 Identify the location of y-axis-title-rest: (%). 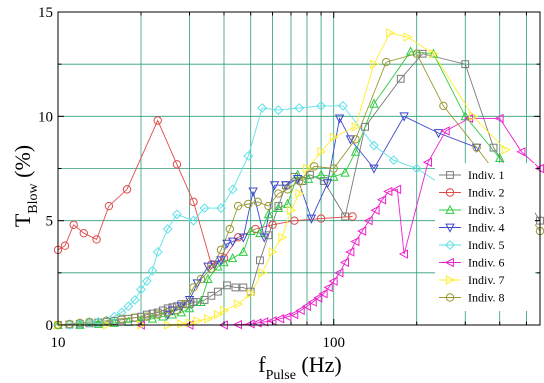
(22, 164).